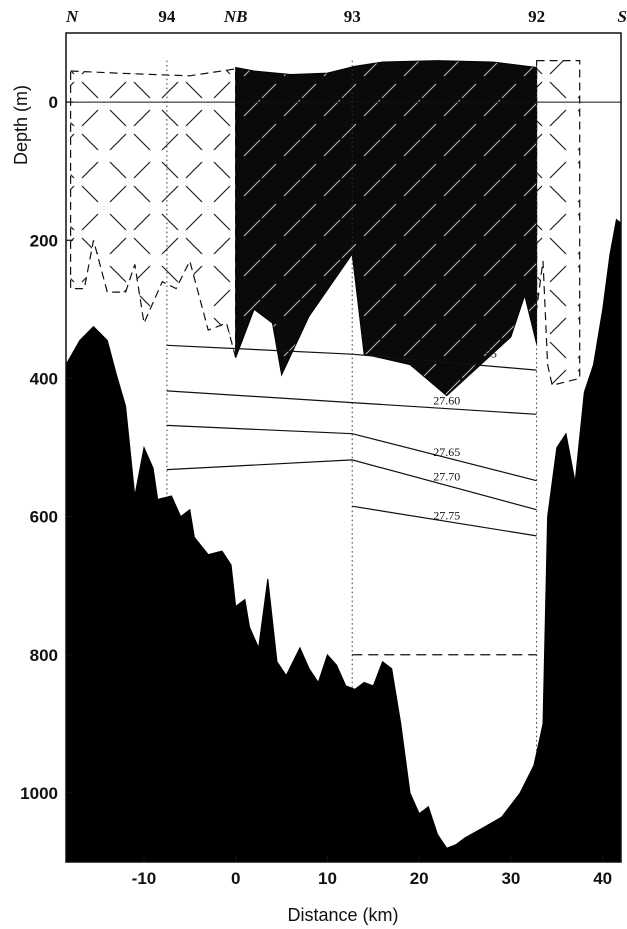 The height and width of the screenshot is (929, 627). Describe the element at coordinates (352, 16) in the screenshot. I see `top-label-93: 93` at that location.